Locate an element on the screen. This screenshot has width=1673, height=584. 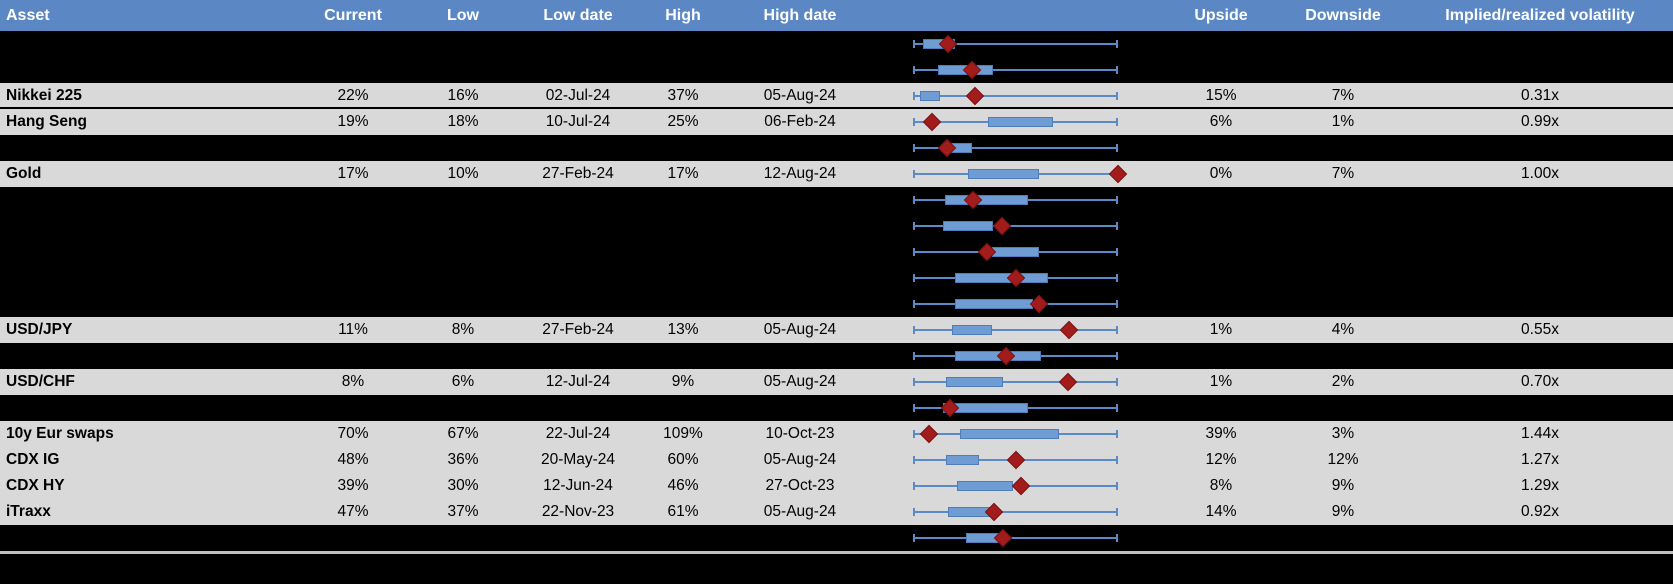
downside-value is located at coordinates (1343, 70).